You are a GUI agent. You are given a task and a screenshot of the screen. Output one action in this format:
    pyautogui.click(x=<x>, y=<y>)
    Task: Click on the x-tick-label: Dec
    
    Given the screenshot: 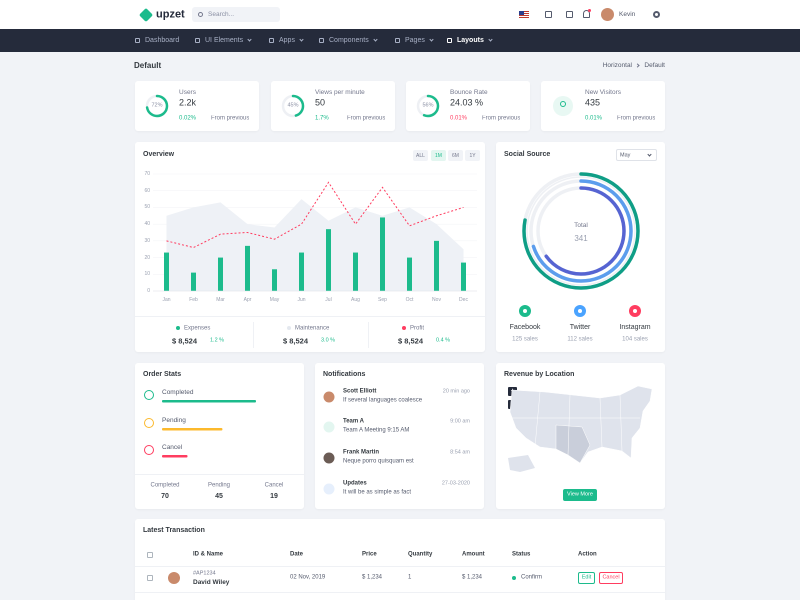 What is the action you would take?
    pyautogui.click(x=463, y=300)
    